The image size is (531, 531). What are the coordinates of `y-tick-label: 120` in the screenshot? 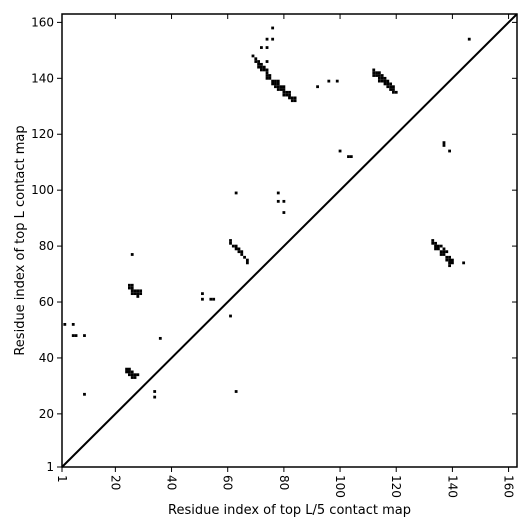 It's located at (42, 134).